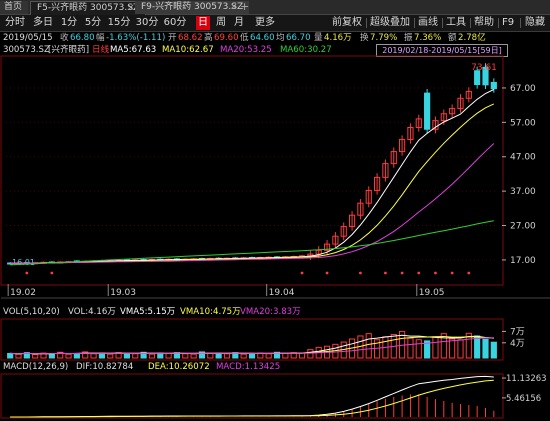 The width and height of the screenshot is (550, 421). I want to click on toolbar-more: 更多, so click(265, 22).